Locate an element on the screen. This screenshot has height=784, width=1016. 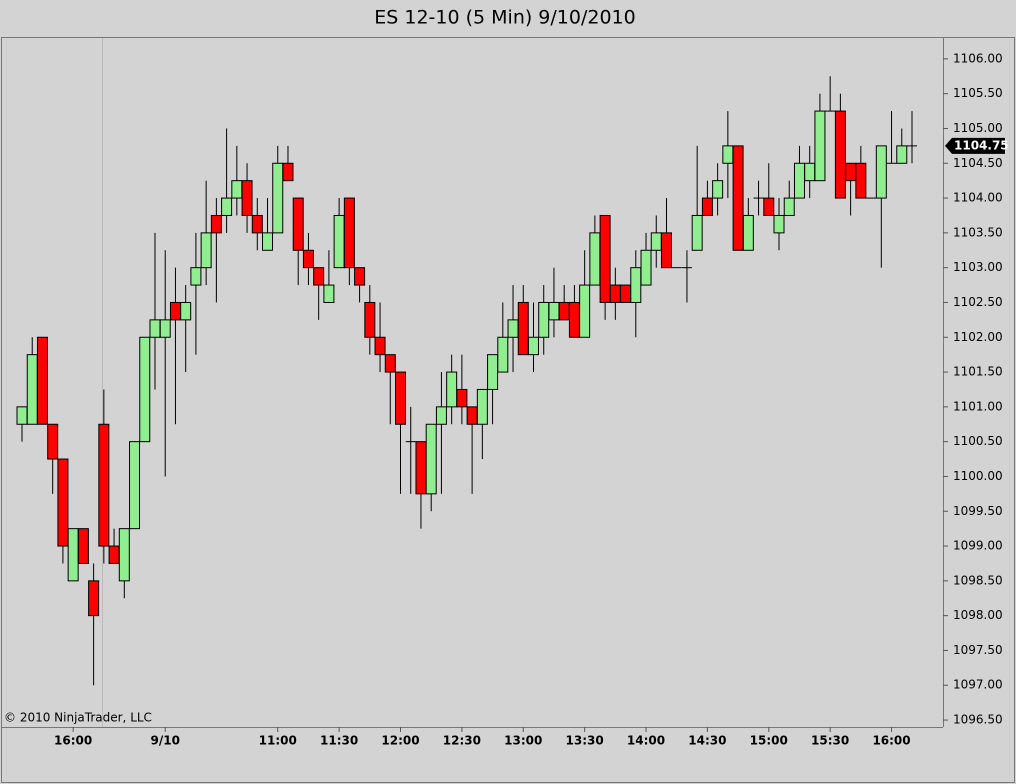
x-tick-label: 11:30 is located at coordinates (339, 741).